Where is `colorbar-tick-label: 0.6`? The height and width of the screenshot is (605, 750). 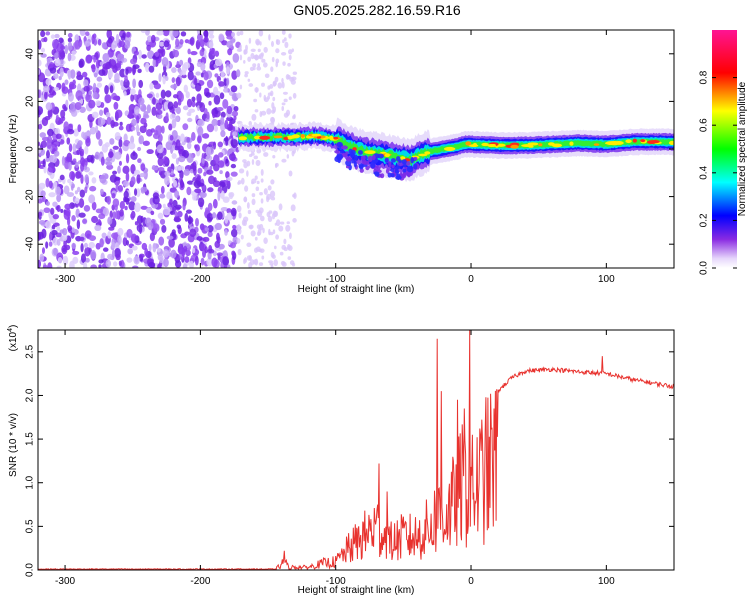
colorbar-tick-label: 0.6 is located at coordinates (704, 125).